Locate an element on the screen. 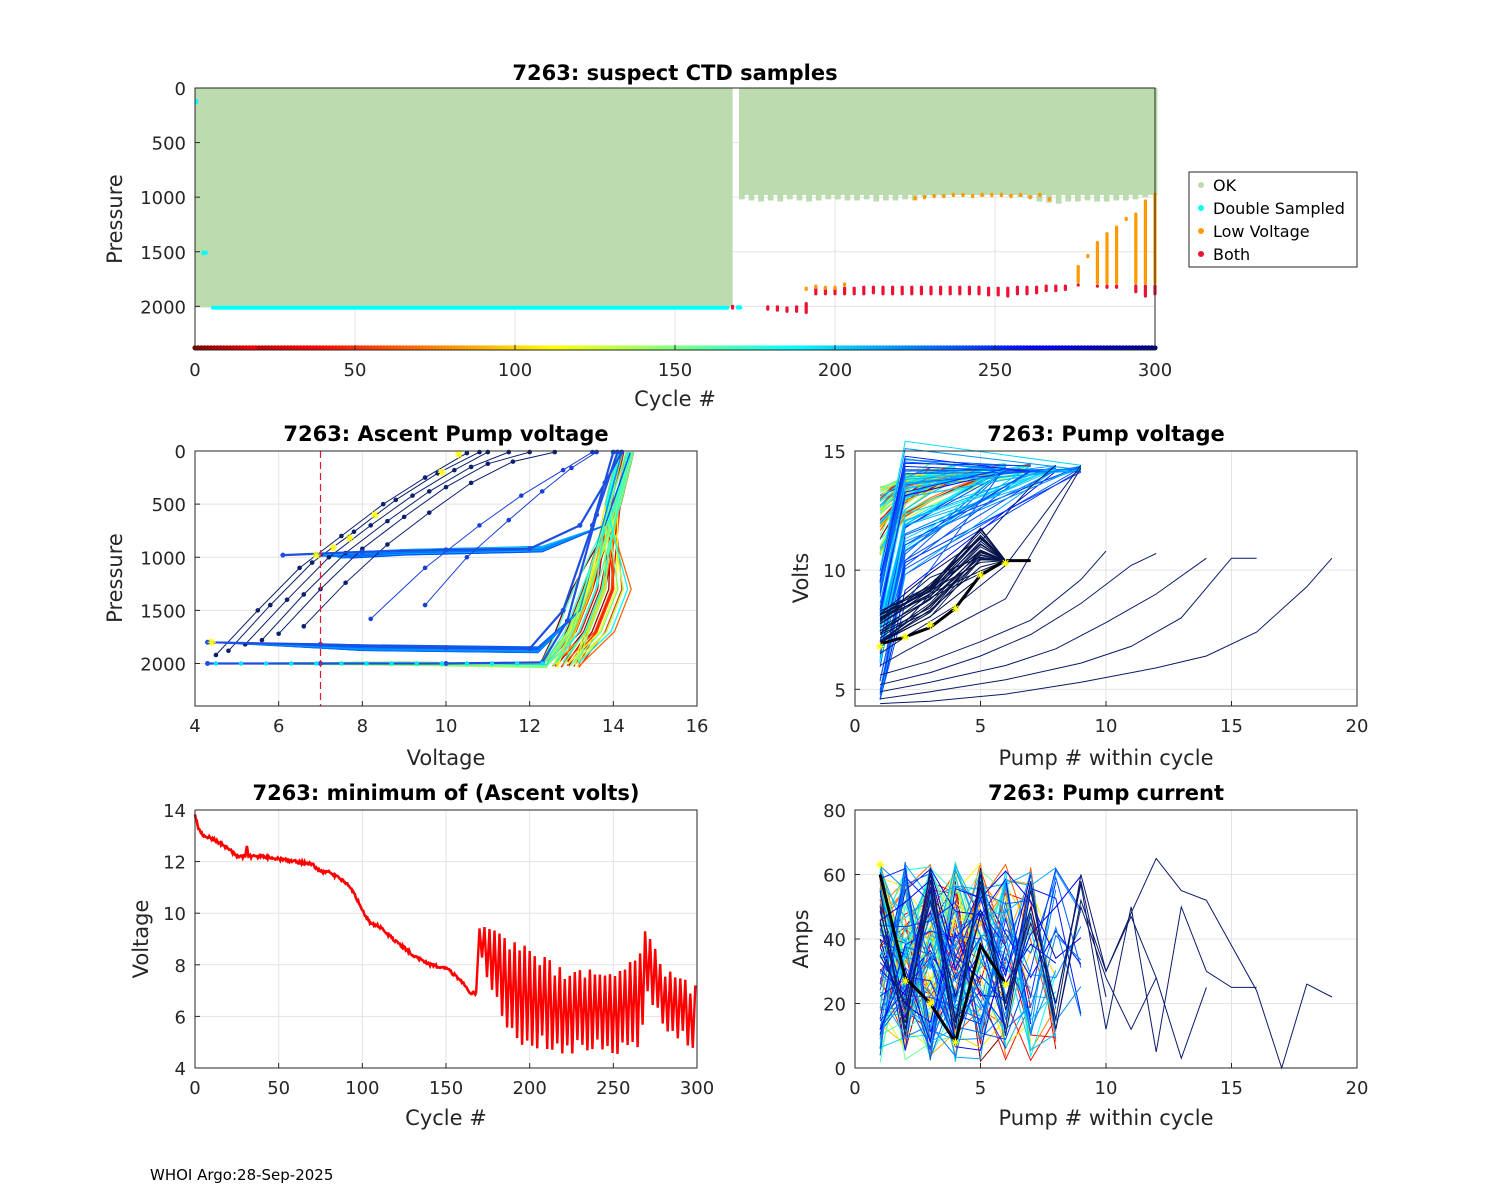  x-tick-label: 150 is located at coordinates (675, 370).